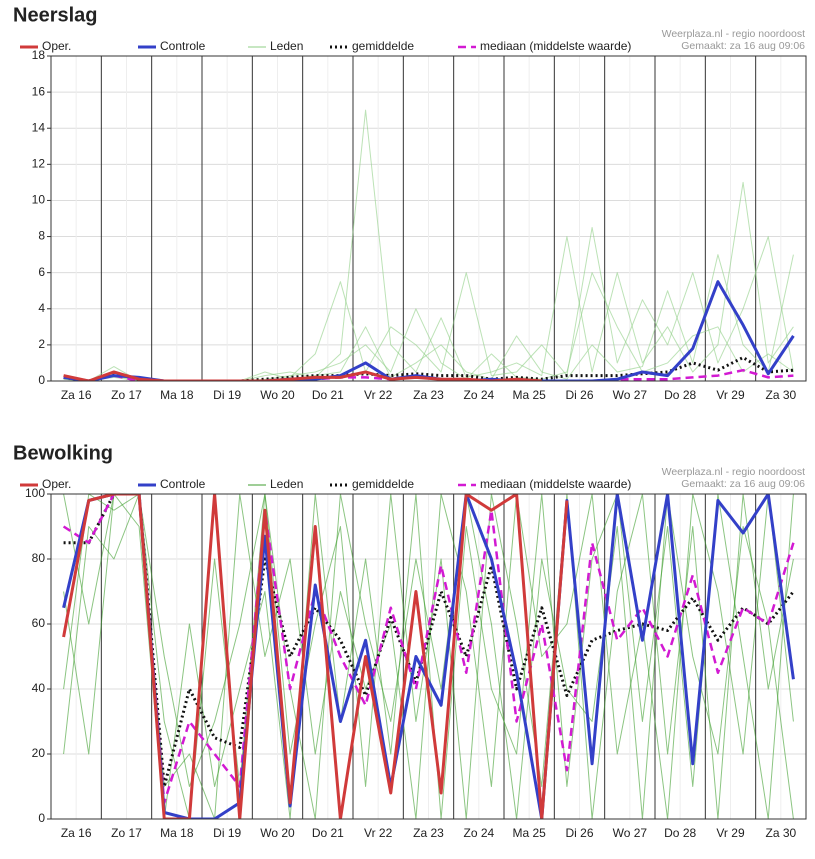  What do you see at coordinates (41, 308) in the screenshot?
I see `y-tick-label: 4` at bounding box center [41, 308].